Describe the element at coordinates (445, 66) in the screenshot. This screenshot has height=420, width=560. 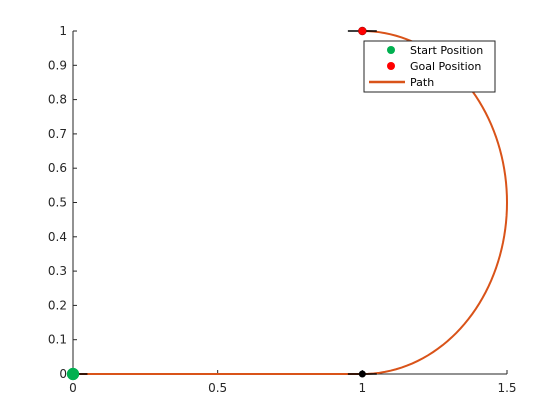
I see `legend-label-goal-position: Goal Position` at that location.